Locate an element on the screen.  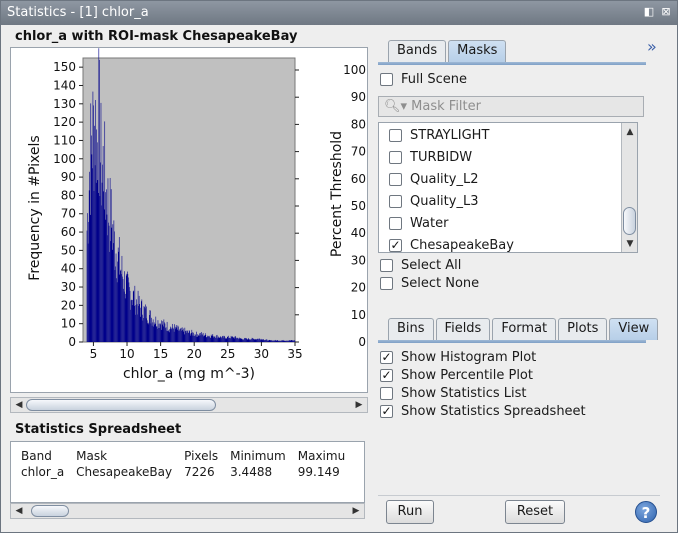
mask-item: Quality_L2 is located at coordinates (451, 179).